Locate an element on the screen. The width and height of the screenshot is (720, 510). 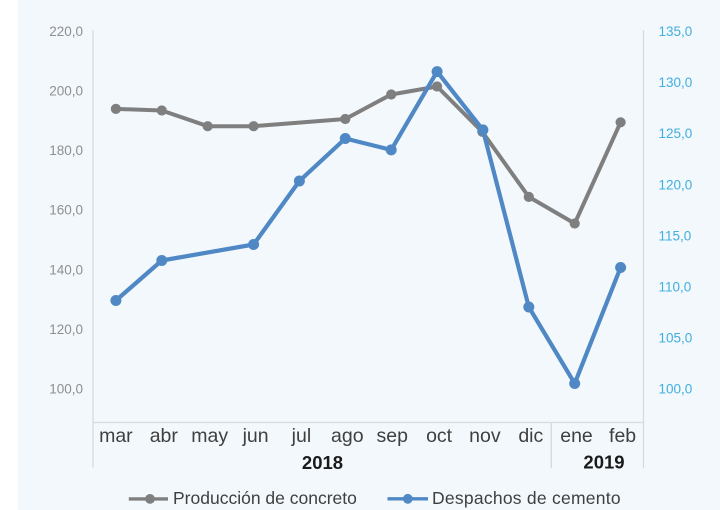
svg-text: 2018 is located at coordinates (322, 462).